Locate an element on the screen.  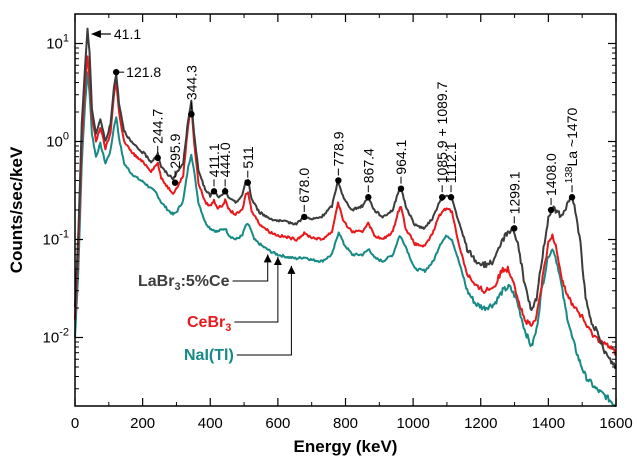
legend-entry: LaBr3:5%Ce is located at coordinates (184, 283).